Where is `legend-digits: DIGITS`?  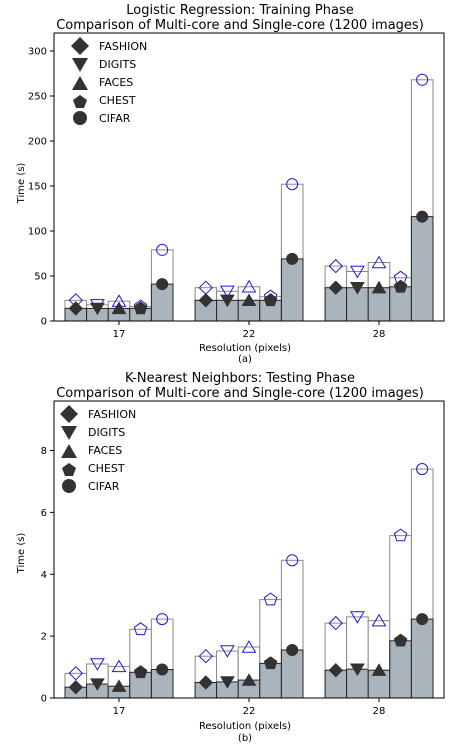
legend-digits: DIGITS is located at coordinates (104, 65).